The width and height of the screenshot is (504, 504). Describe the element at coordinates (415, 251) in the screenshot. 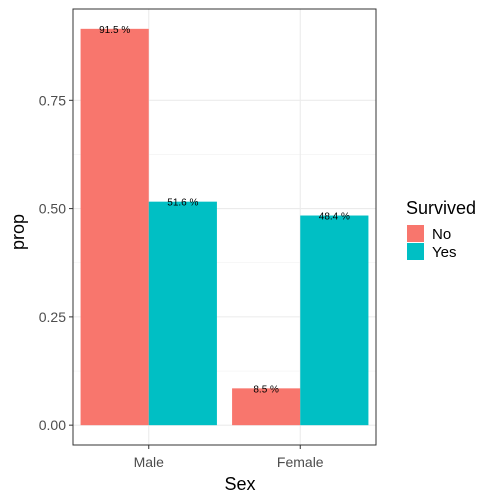

I see `legend-key-yes` at that location.